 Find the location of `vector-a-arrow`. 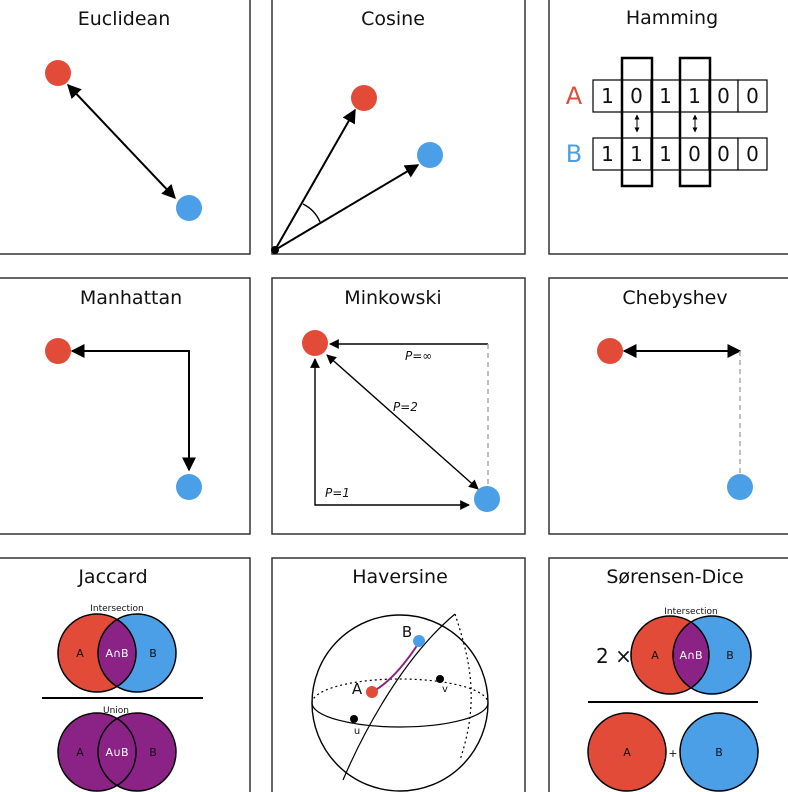

vector-a-arrow is located at coordinates (315, 179).